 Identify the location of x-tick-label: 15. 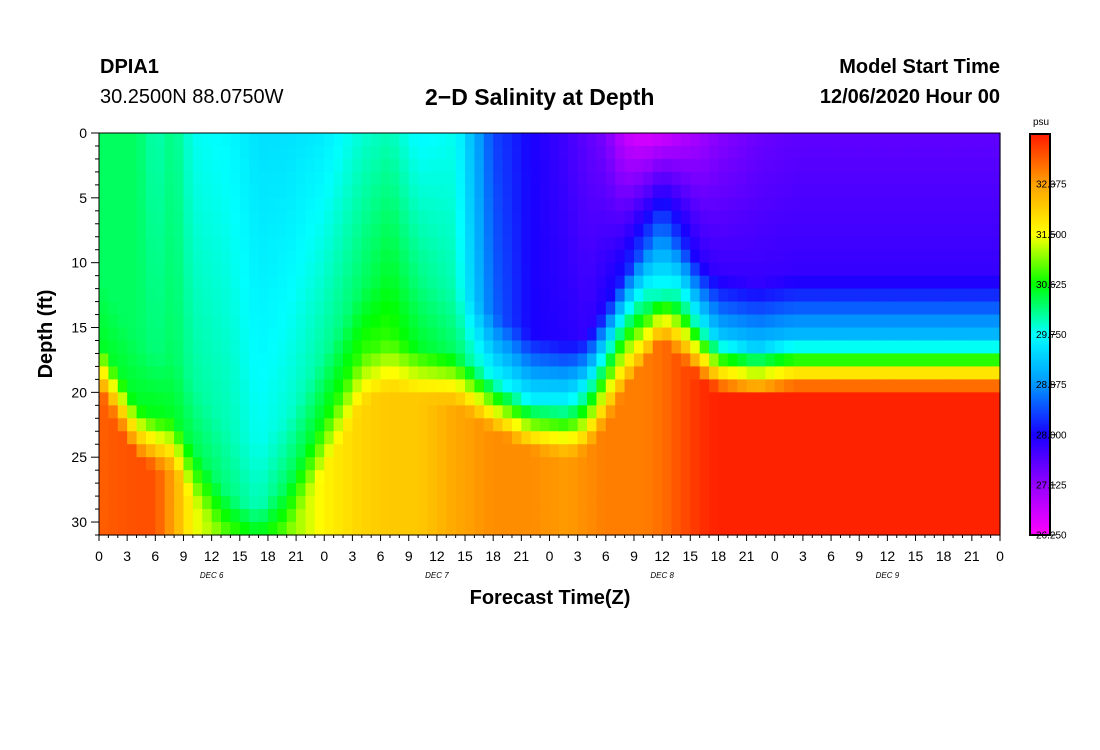
(465, 556).